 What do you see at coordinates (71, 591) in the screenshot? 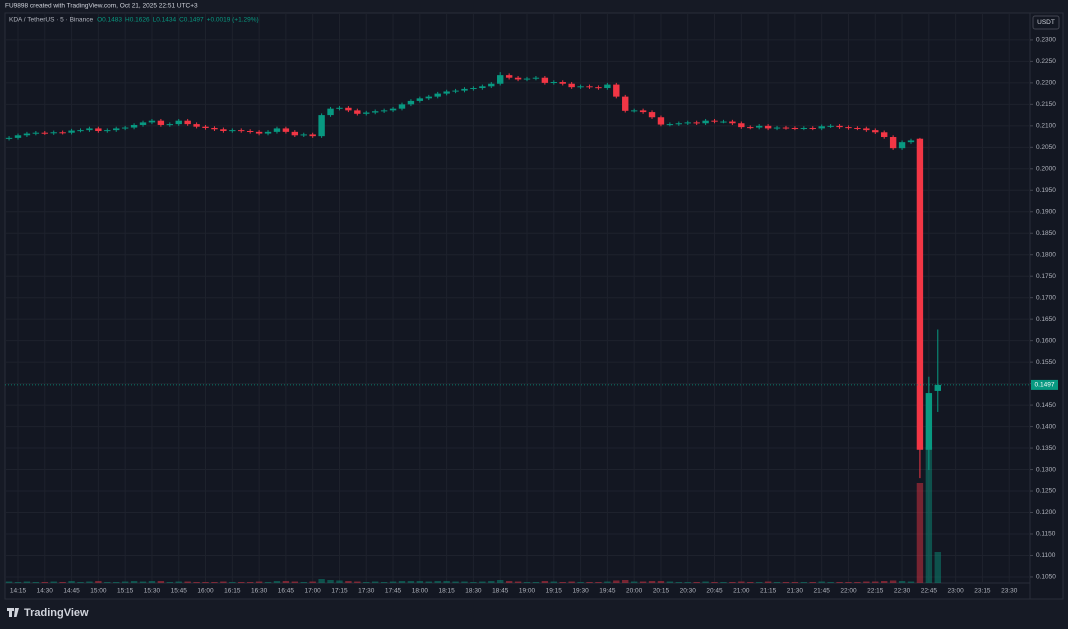
I see `x-tick-label: 14:45` at bounding box center [71, 591].